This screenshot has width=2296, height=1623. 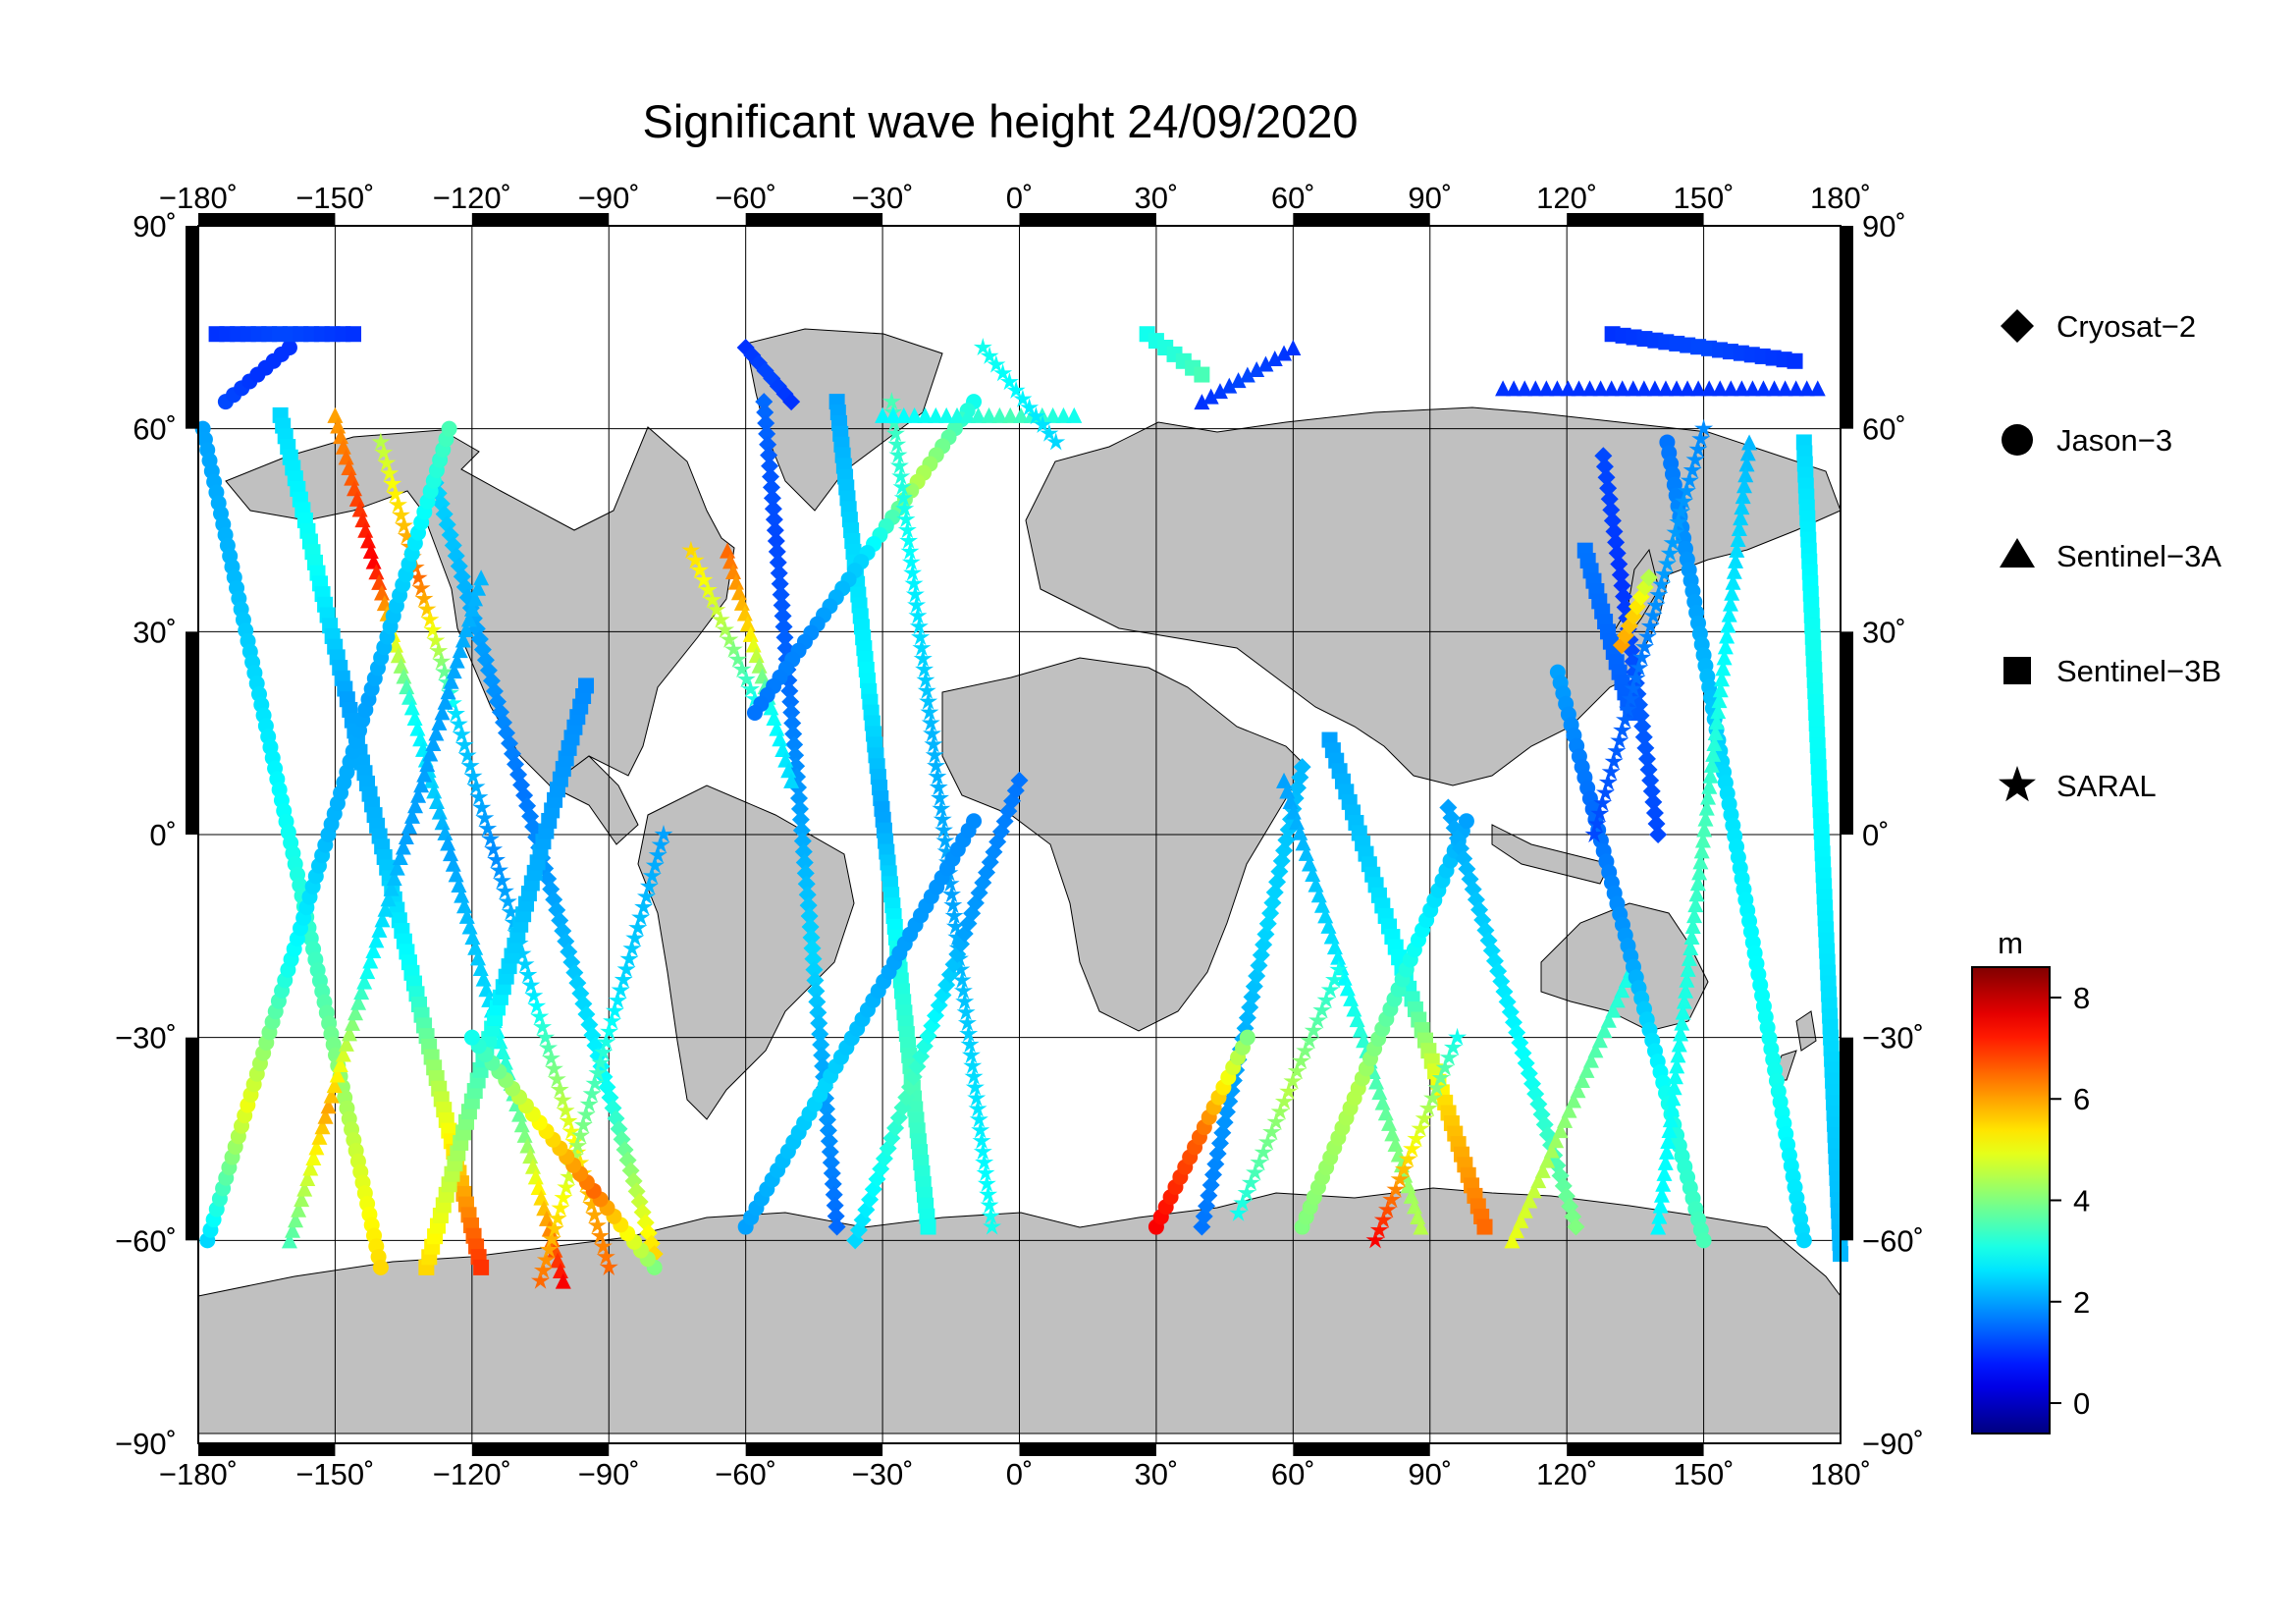 I want to click on legend-label: Cryosat−2, so click(x=2126, y=326).